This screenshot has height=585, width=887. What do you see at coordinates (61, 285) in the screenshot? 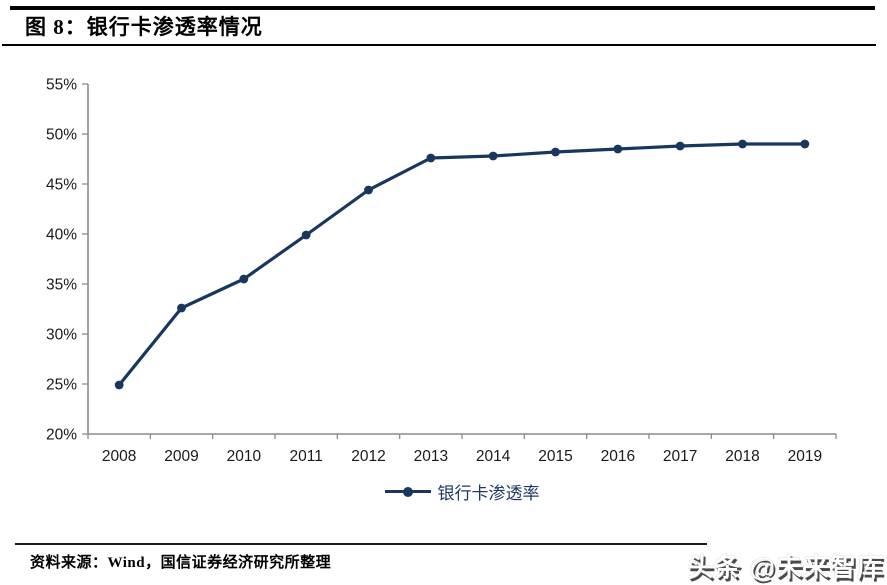
I see `y-axis-label: 35%` at bounding box center [61, 285].